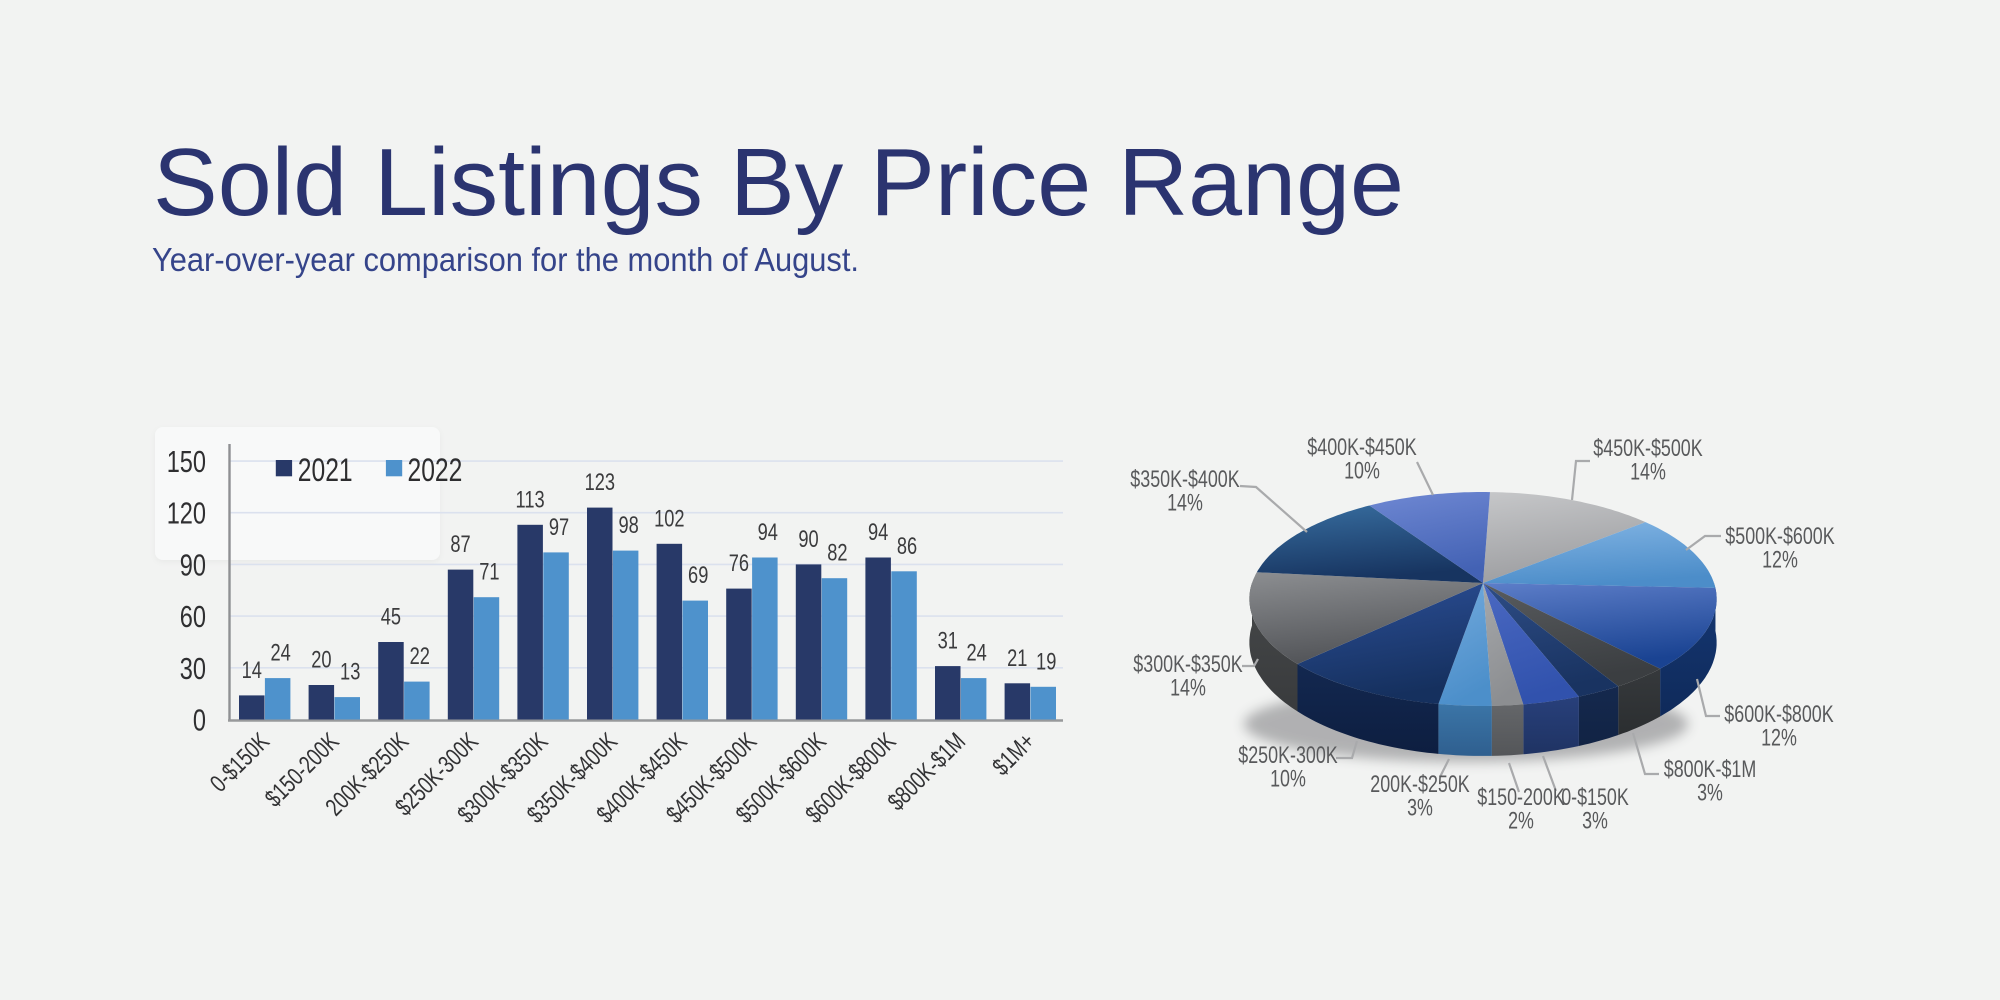  What do you see at coordinates (435, 470) in the screenshot?
I see `svg-text: 2022` at bounding box center [435, 470].